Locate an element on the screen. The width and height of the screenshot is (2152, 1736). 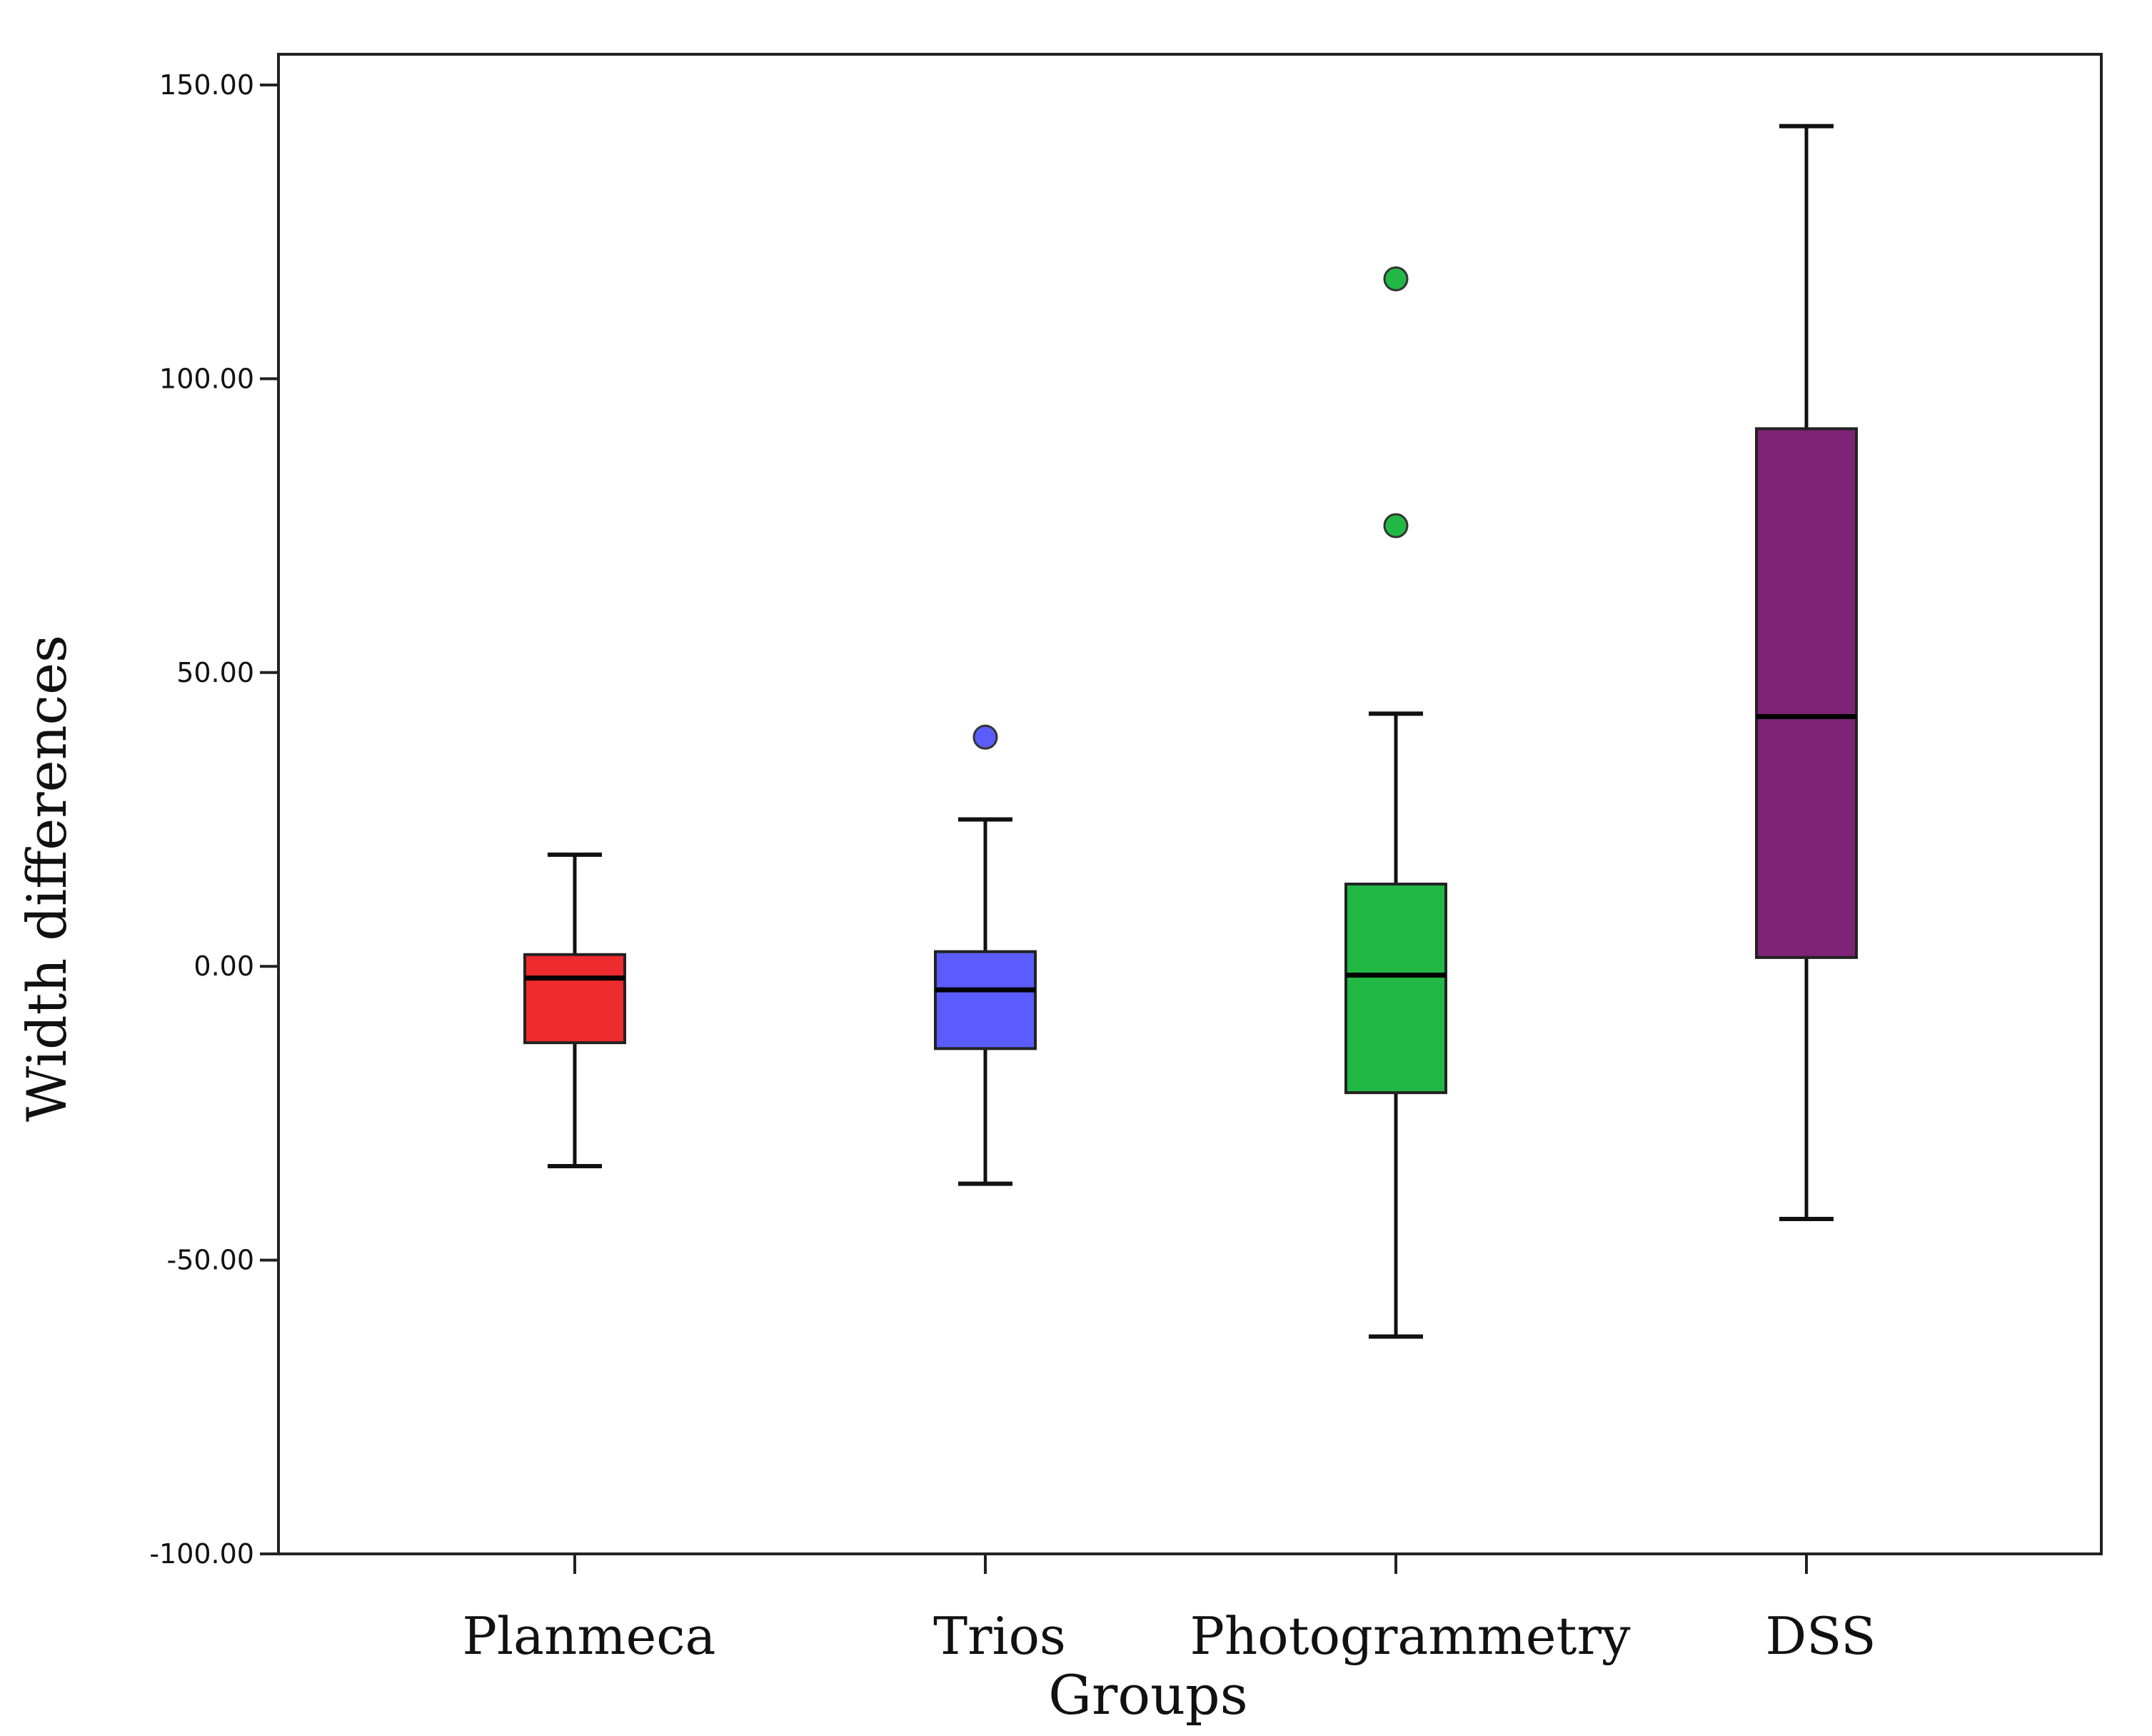
box-dss is located at coordinates (1806, 673).